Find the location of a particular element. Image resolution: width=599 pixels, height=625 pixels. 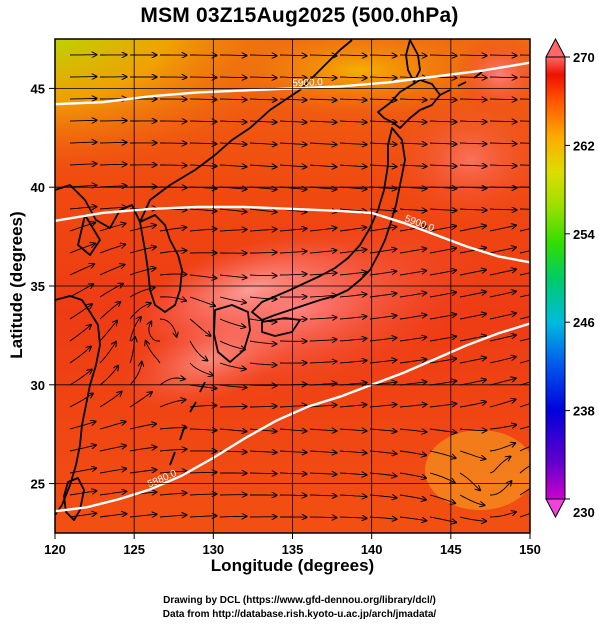

x-tick-label: 125 is located at coordinates (134, 549).